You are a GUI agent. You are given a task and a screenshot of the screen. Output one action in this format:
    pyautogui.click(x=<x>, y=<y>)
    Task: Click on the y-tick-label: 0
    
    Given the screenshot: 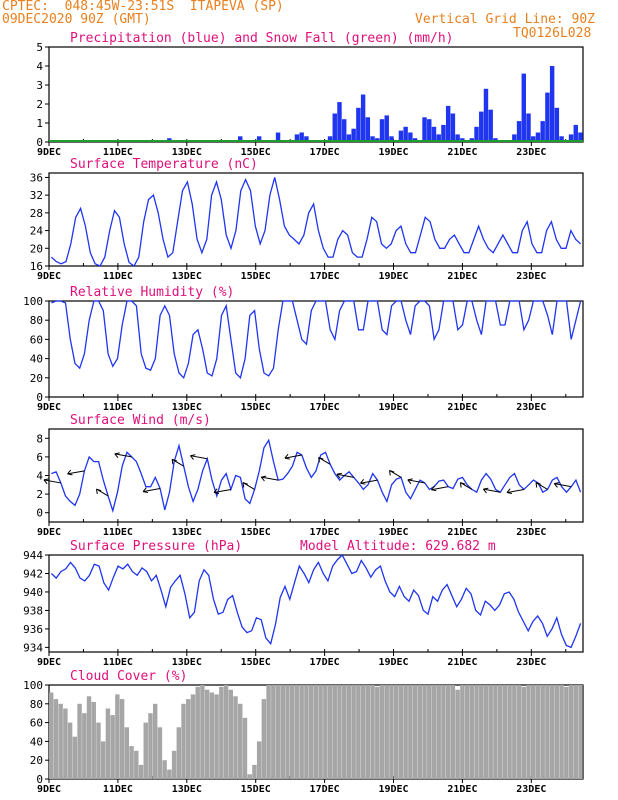 What is the action you would take?
    pyautogui.click(x=39, y=142)
    